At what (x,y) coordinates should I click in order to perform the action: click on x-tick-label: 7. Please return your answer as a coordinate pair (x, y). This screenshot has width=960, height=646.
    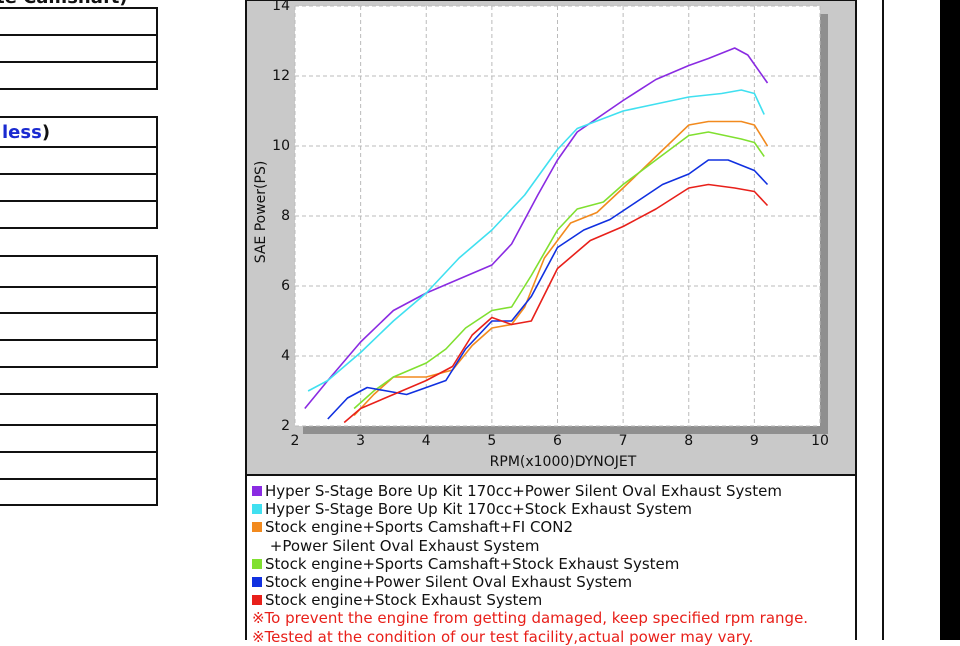
    Looking at the image, I should click on (623, 441).